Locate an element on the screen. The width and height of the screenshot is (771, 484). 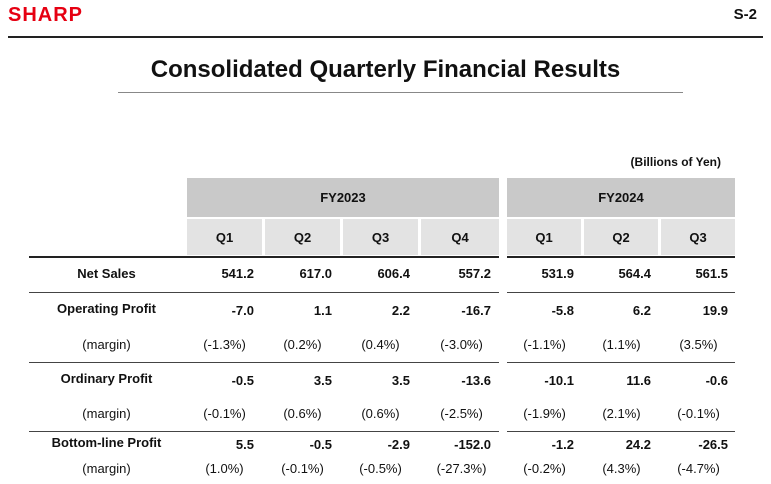
table-cell: (-1.1%) is located at coordinates (544, 344).